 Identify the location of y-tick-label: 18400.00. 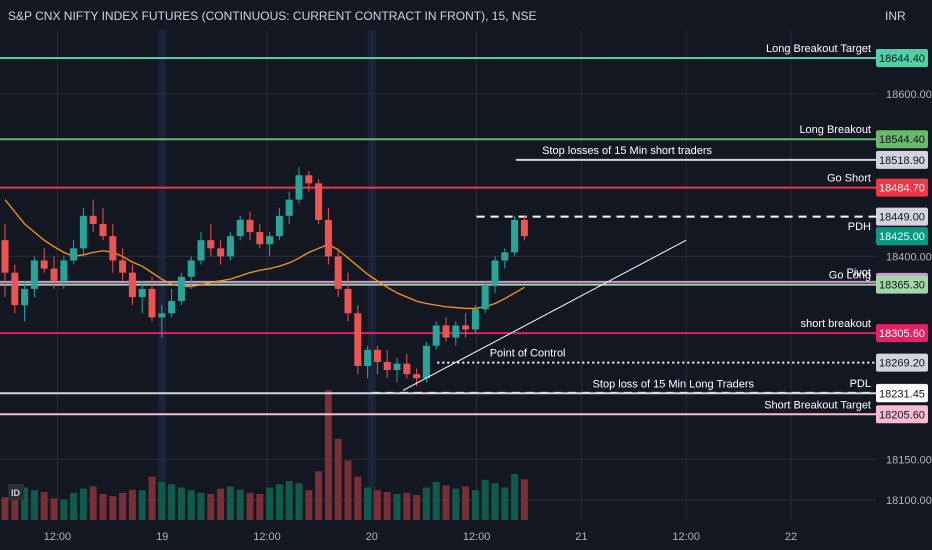
(909, 257).